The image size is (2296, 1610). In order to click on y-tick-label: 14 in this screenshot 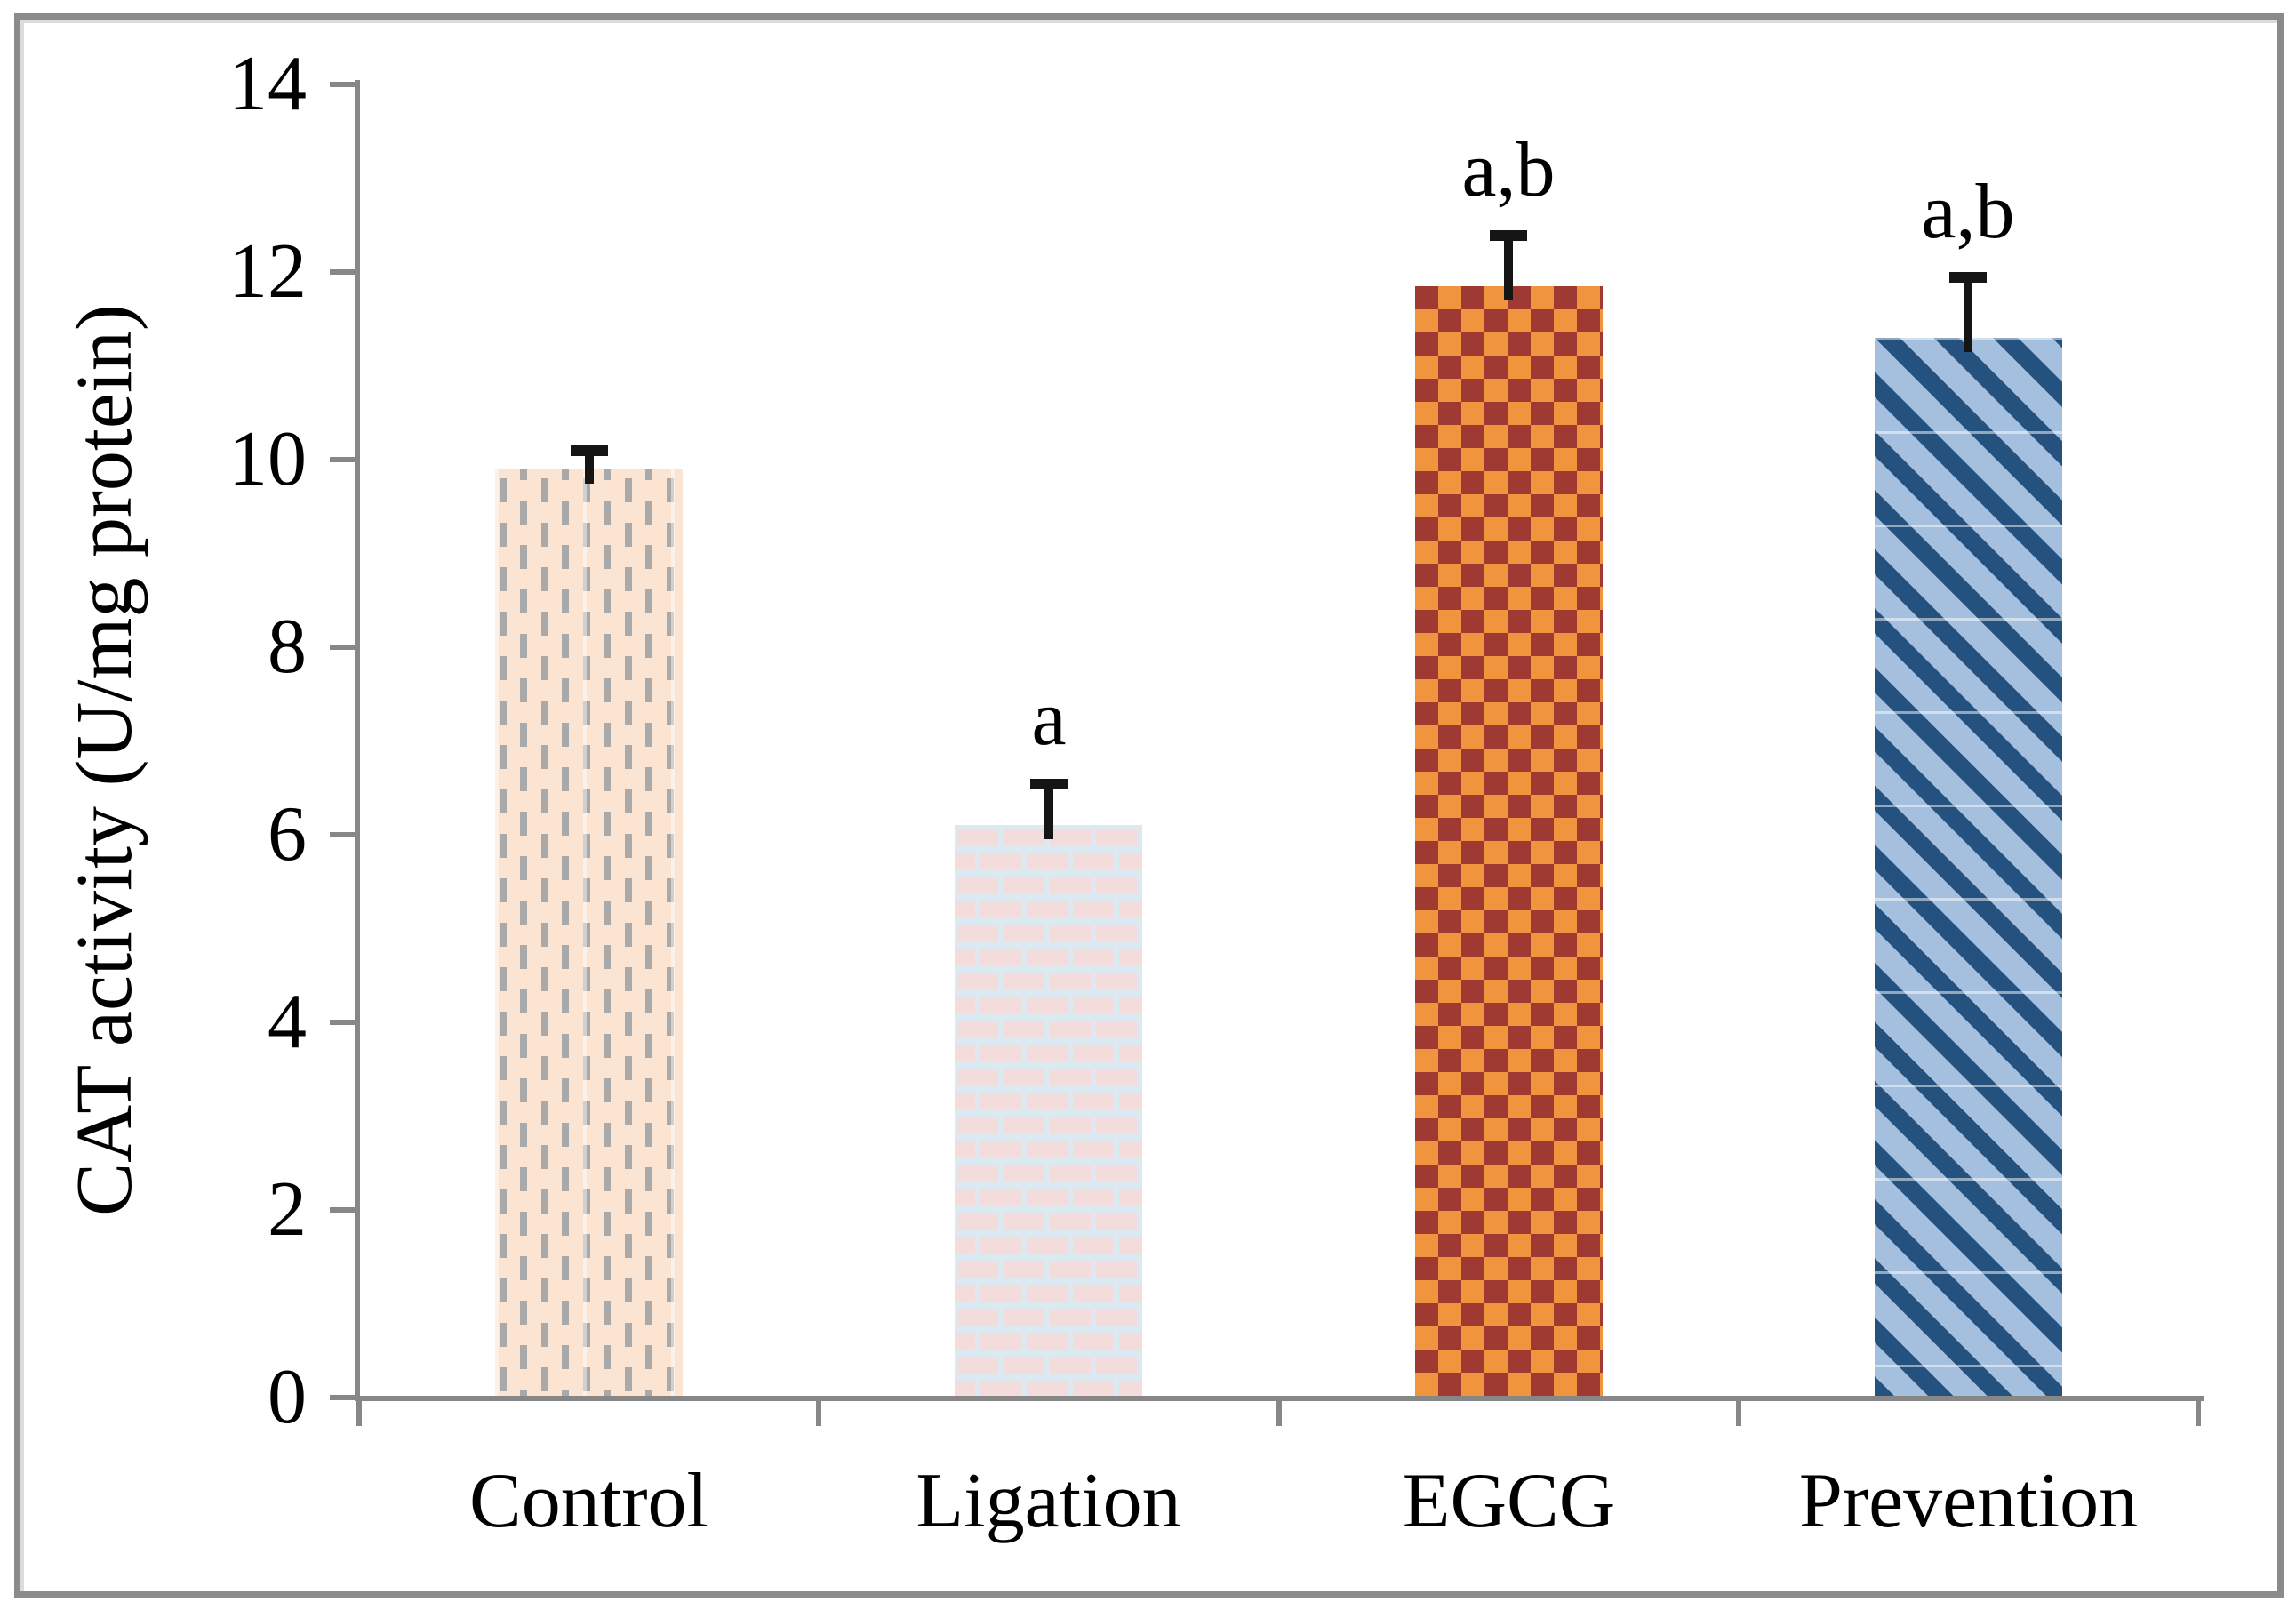, I will do `click(267, 84)`.